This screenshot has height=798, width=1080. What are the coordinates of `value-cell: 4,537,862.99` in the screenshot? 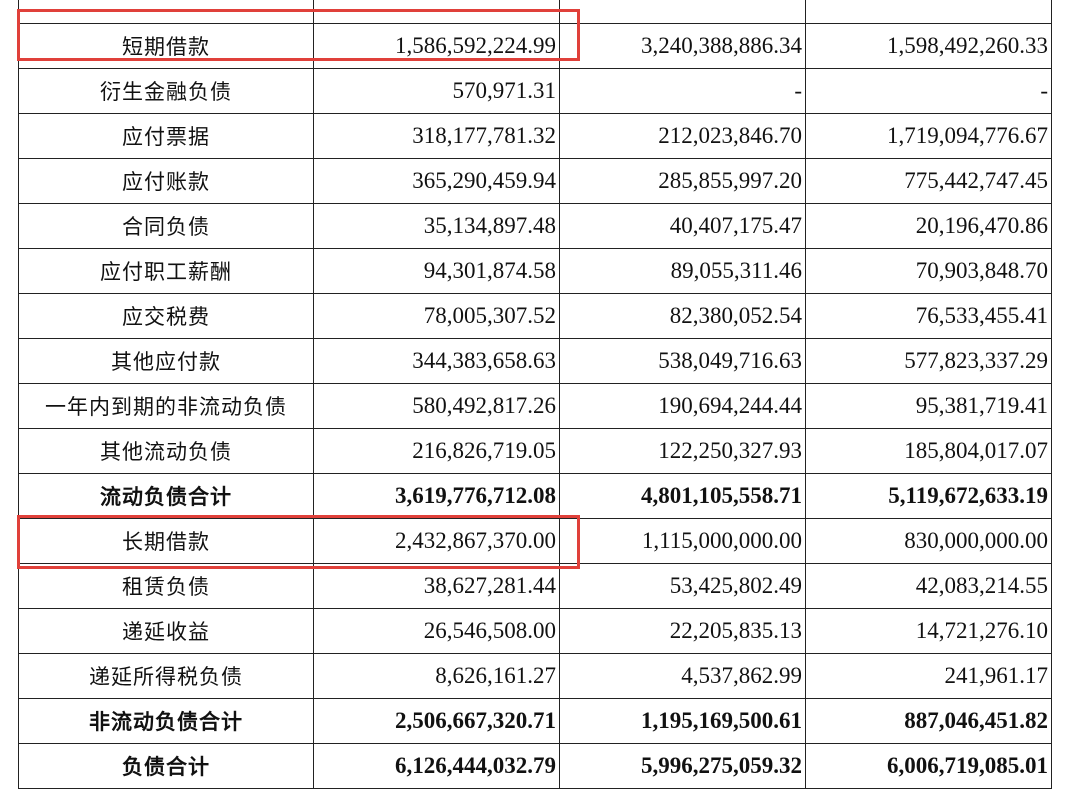 It's located at (682, 676).